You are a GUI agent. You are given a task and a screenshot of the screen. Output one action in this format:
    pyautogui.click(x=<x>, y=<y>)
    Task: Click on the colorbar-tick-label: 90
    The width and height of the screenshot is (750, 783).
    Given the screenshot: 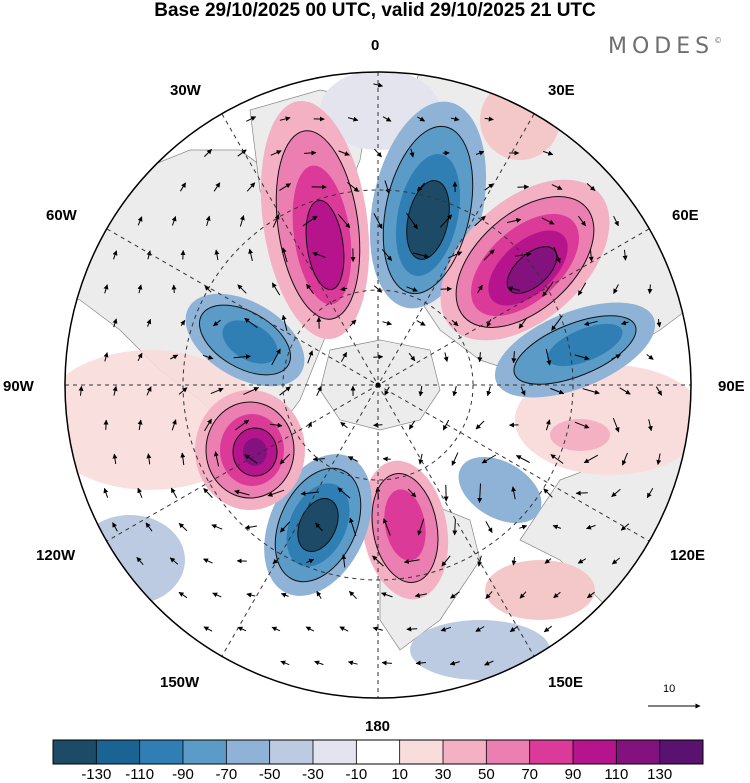 What is the action you would take?
    pyautogui.click(x=573, y=774)
    